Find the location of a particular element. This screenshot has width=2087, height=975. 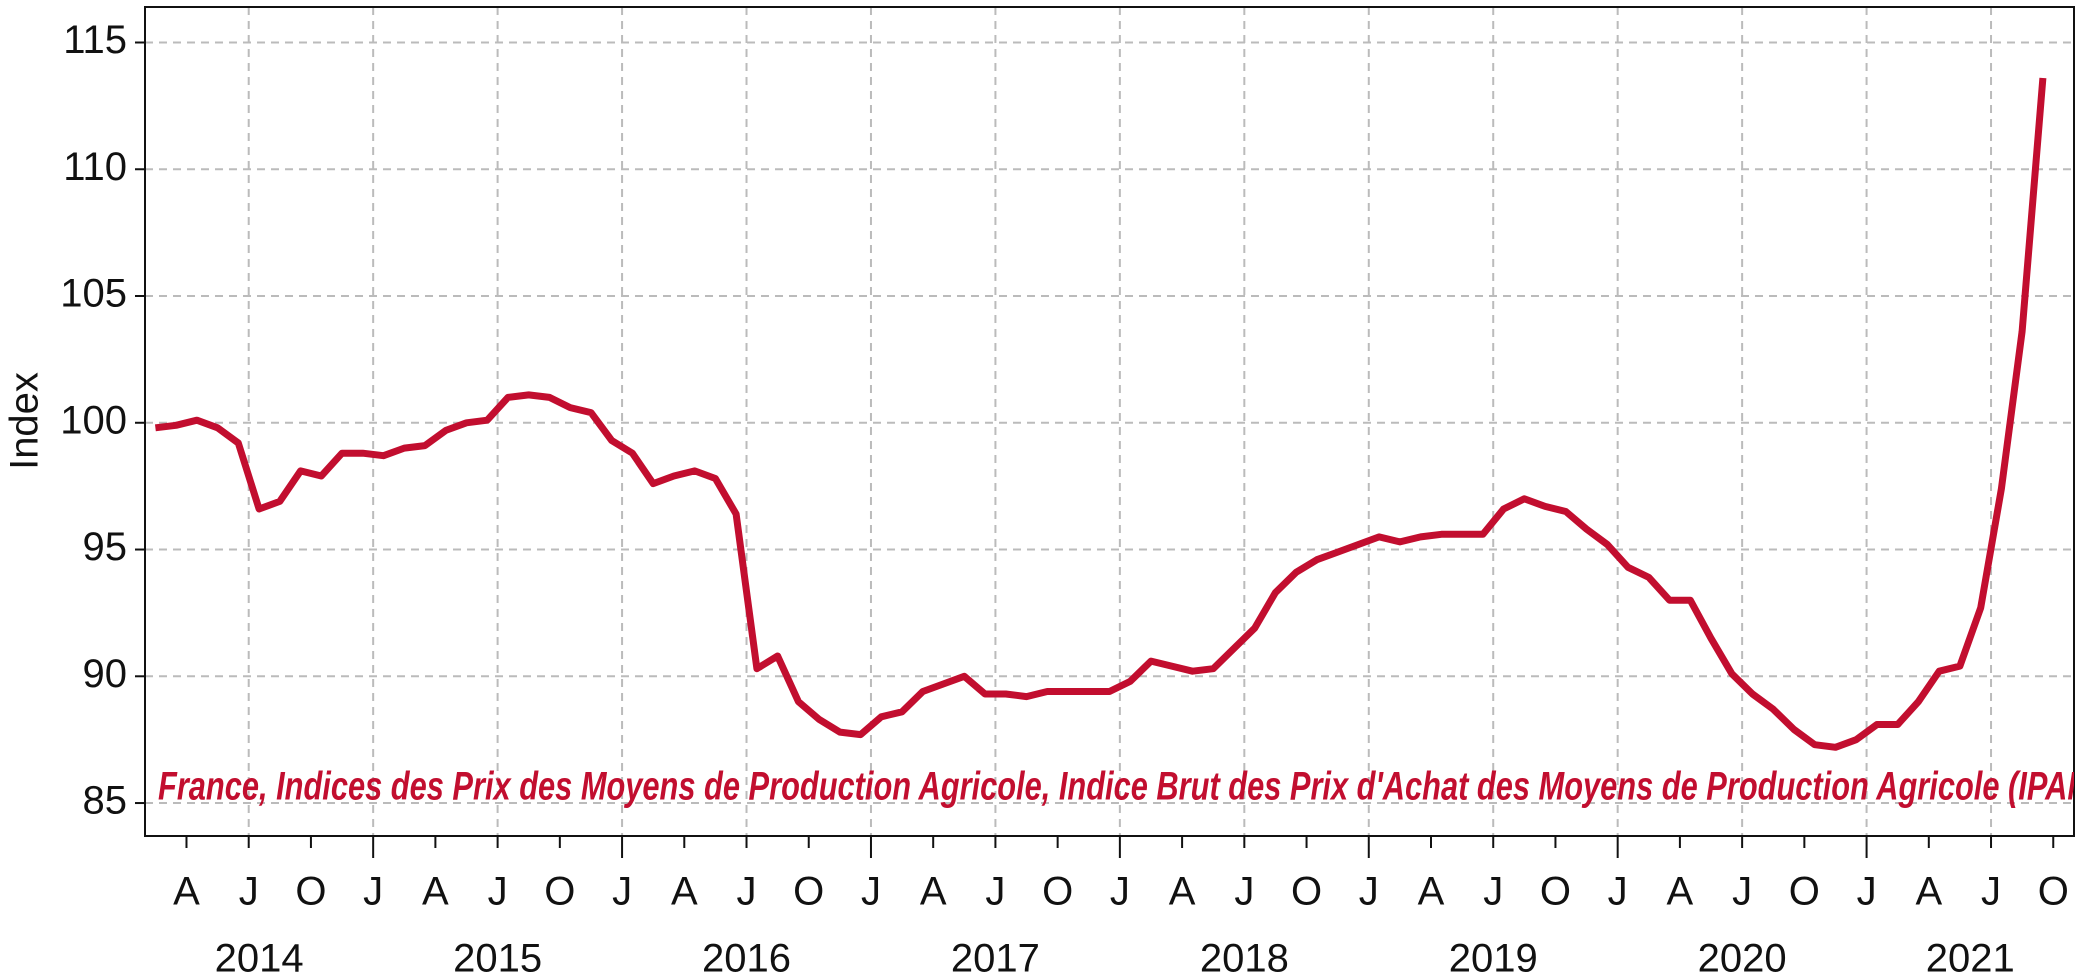

y-tick-label: 100 is located at coordinates (93, 420).